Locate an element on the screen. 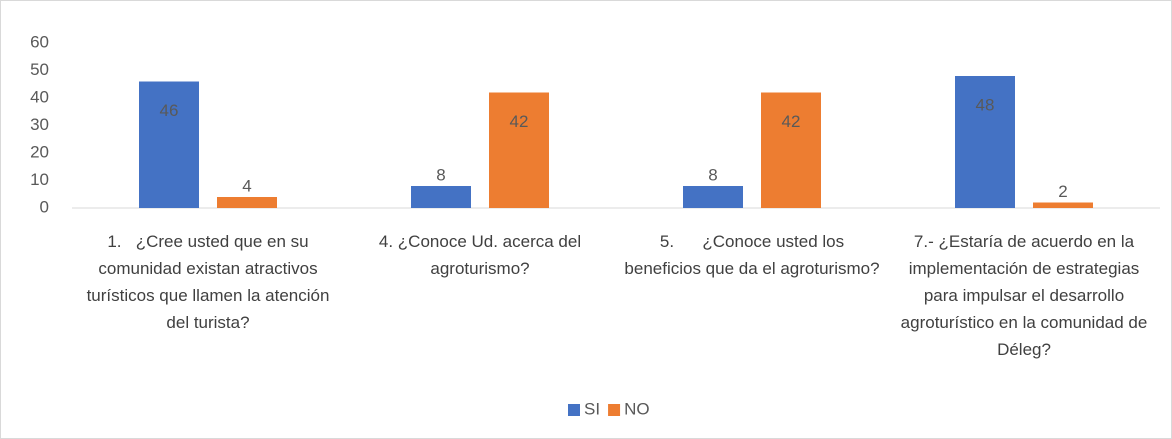 The image size is (1172, 439). data-label: 48 is located at coordinates (985, 104).